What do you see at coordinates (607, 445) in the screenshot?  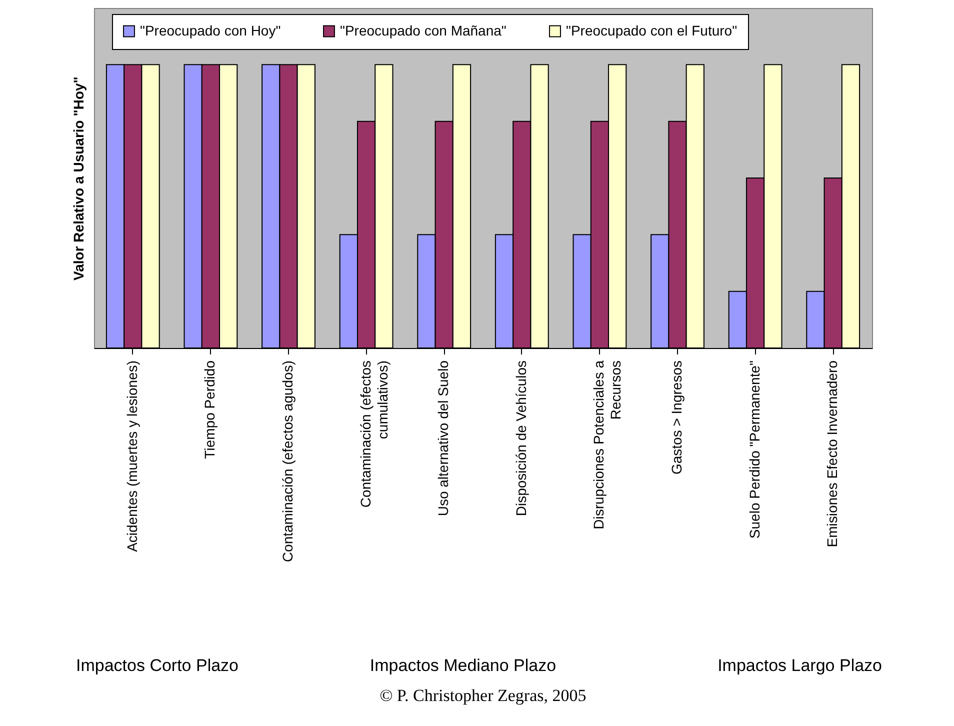 I see `x-tick-label: Disrupciones Potenciales a Recursos` at bounding box center [607, 445].